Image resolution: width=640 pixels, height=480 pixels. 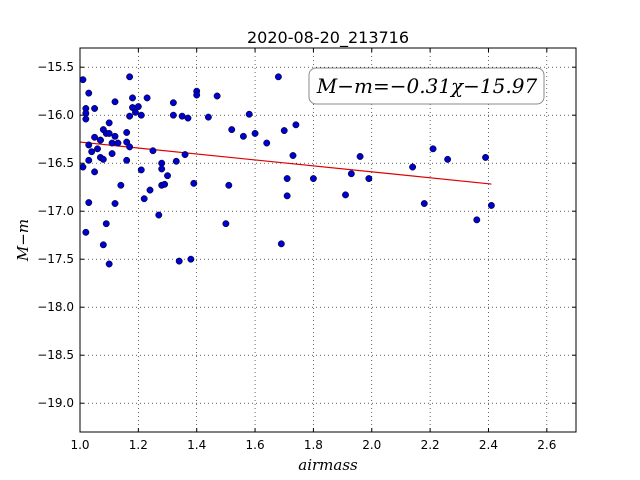 I want to click on x-tick-label: 1.8, so click(x=313, y=445).